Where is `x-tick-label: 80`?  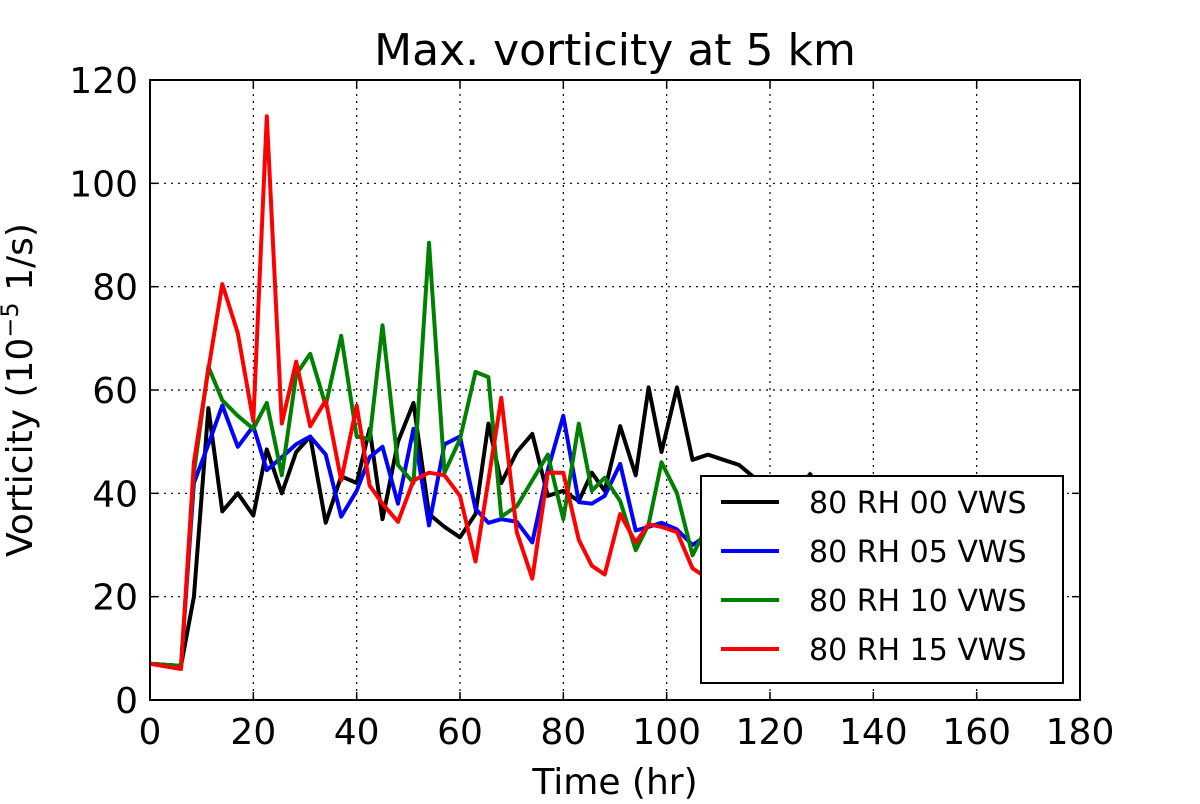
x-tick-label: 80 is located at coordinates (563, 732).